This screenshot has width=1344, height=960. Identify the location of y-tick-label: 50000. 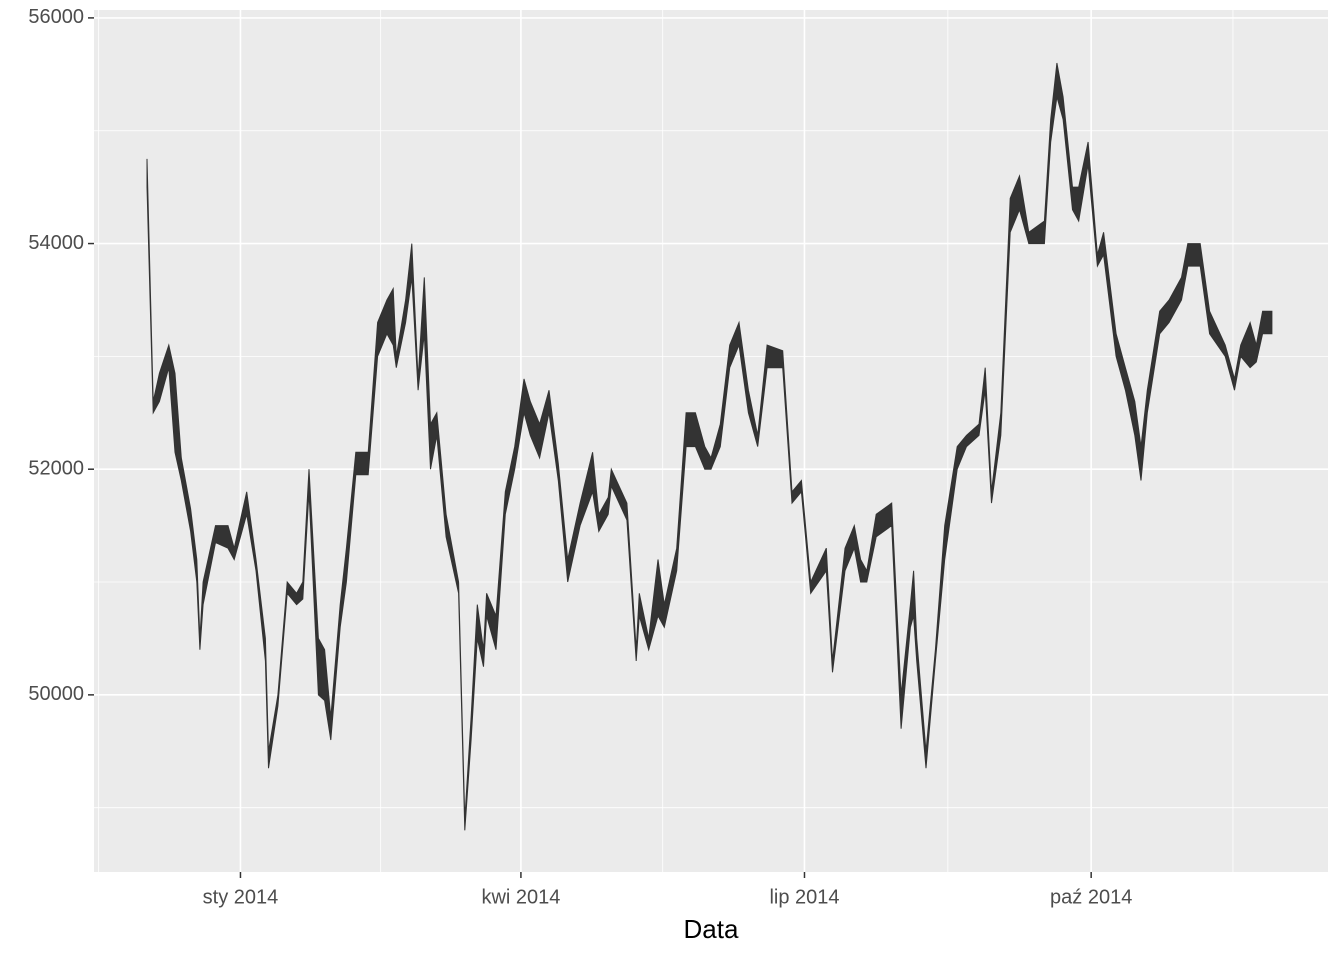
(56, 694).